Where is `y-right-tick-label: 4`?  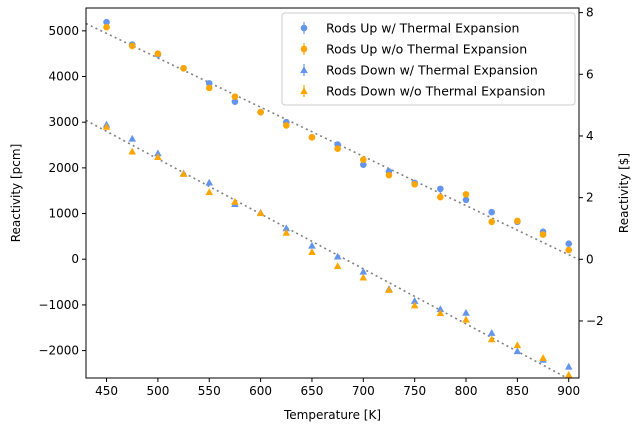 y-right-tick-label: 4 is located at coordinates (590, 136).